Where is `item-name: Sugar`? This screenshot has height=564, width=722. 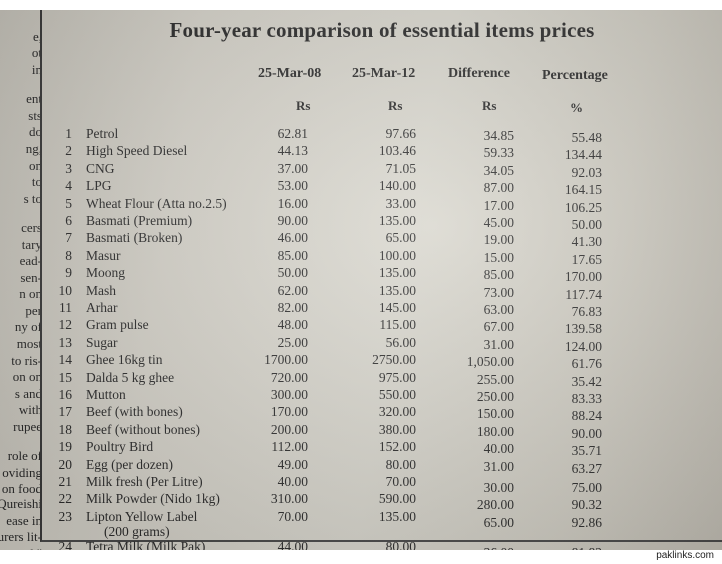
item-name: Sugar is located at coordinates (102, 342).